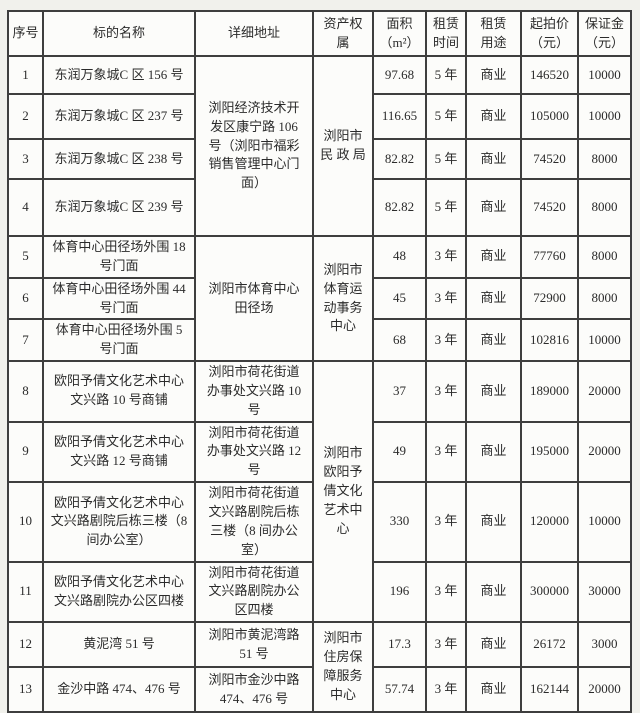 The height and width of the screenshot is (713, 640). What do you see at coordinates (343, 42) in the screenshot?
I see `header-line: 属` at bounding box center [343, 42].